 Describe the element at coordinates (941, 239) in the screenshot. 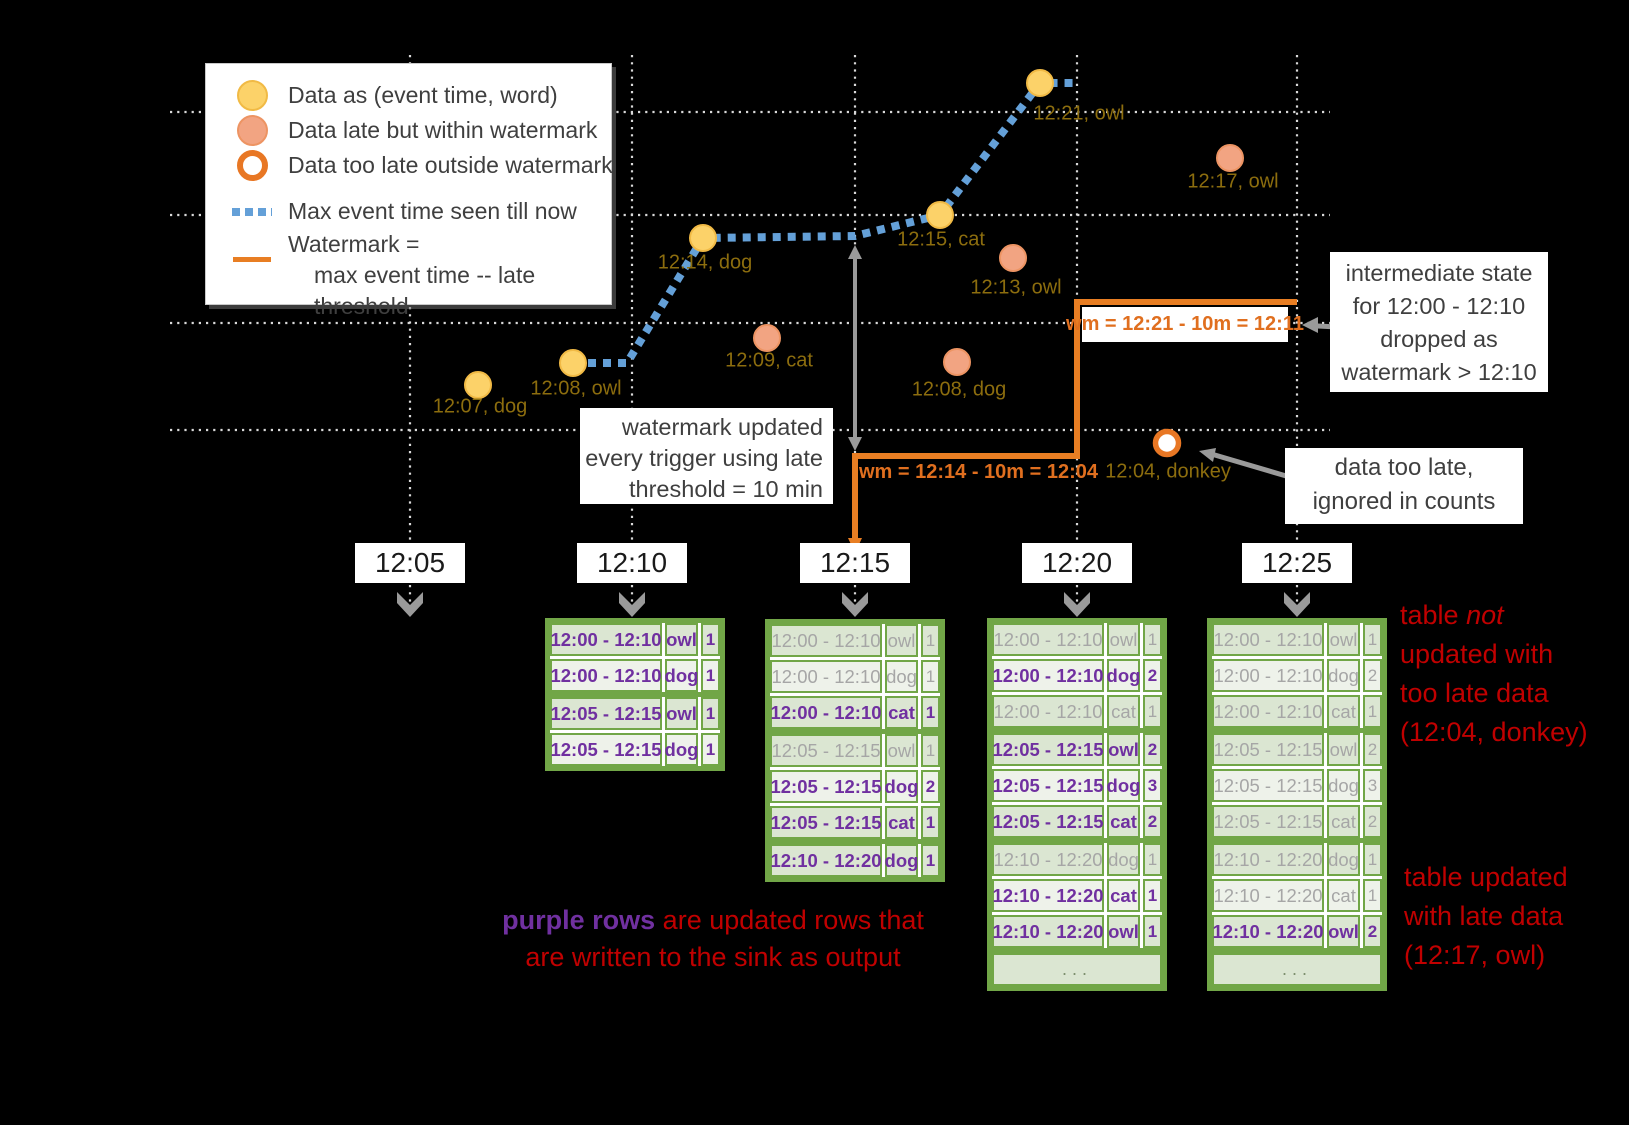

I see `event-label: 12:15, cat` at that location.